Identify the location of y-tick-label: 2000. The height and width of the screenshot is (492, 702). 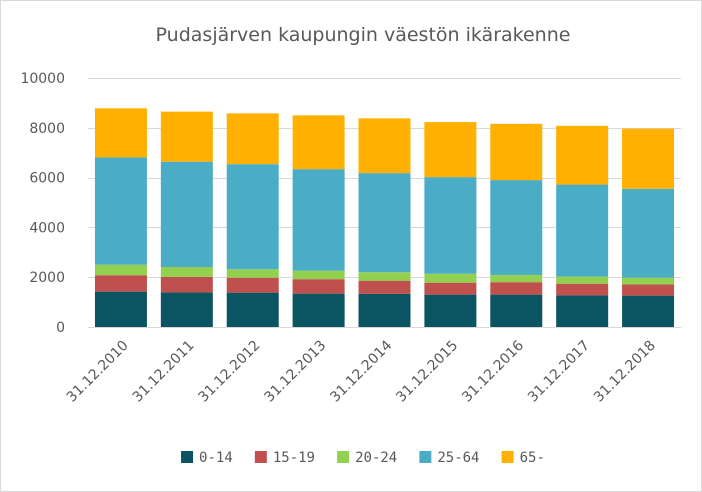
(47, 278).